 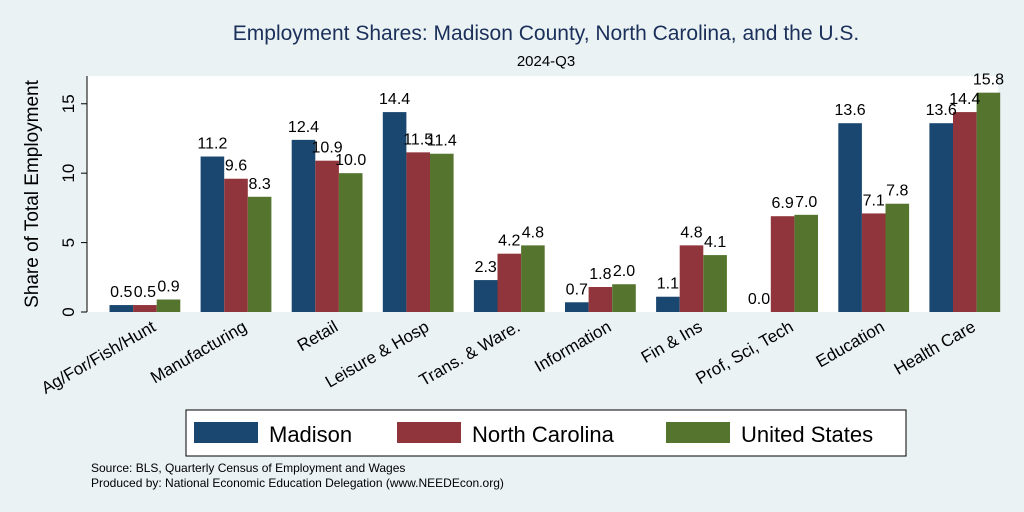 What do you see at coordinates (782, 203) in the screenshot?
I see `bar-value-label: 6.9` at bounding box center [782, 203].